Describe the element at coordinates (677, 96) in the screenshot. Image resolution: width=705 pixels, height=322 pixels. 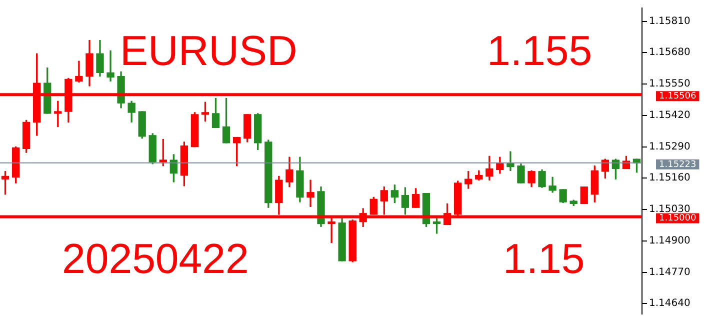
I see `ref-line-label: 1.15506` at that location.